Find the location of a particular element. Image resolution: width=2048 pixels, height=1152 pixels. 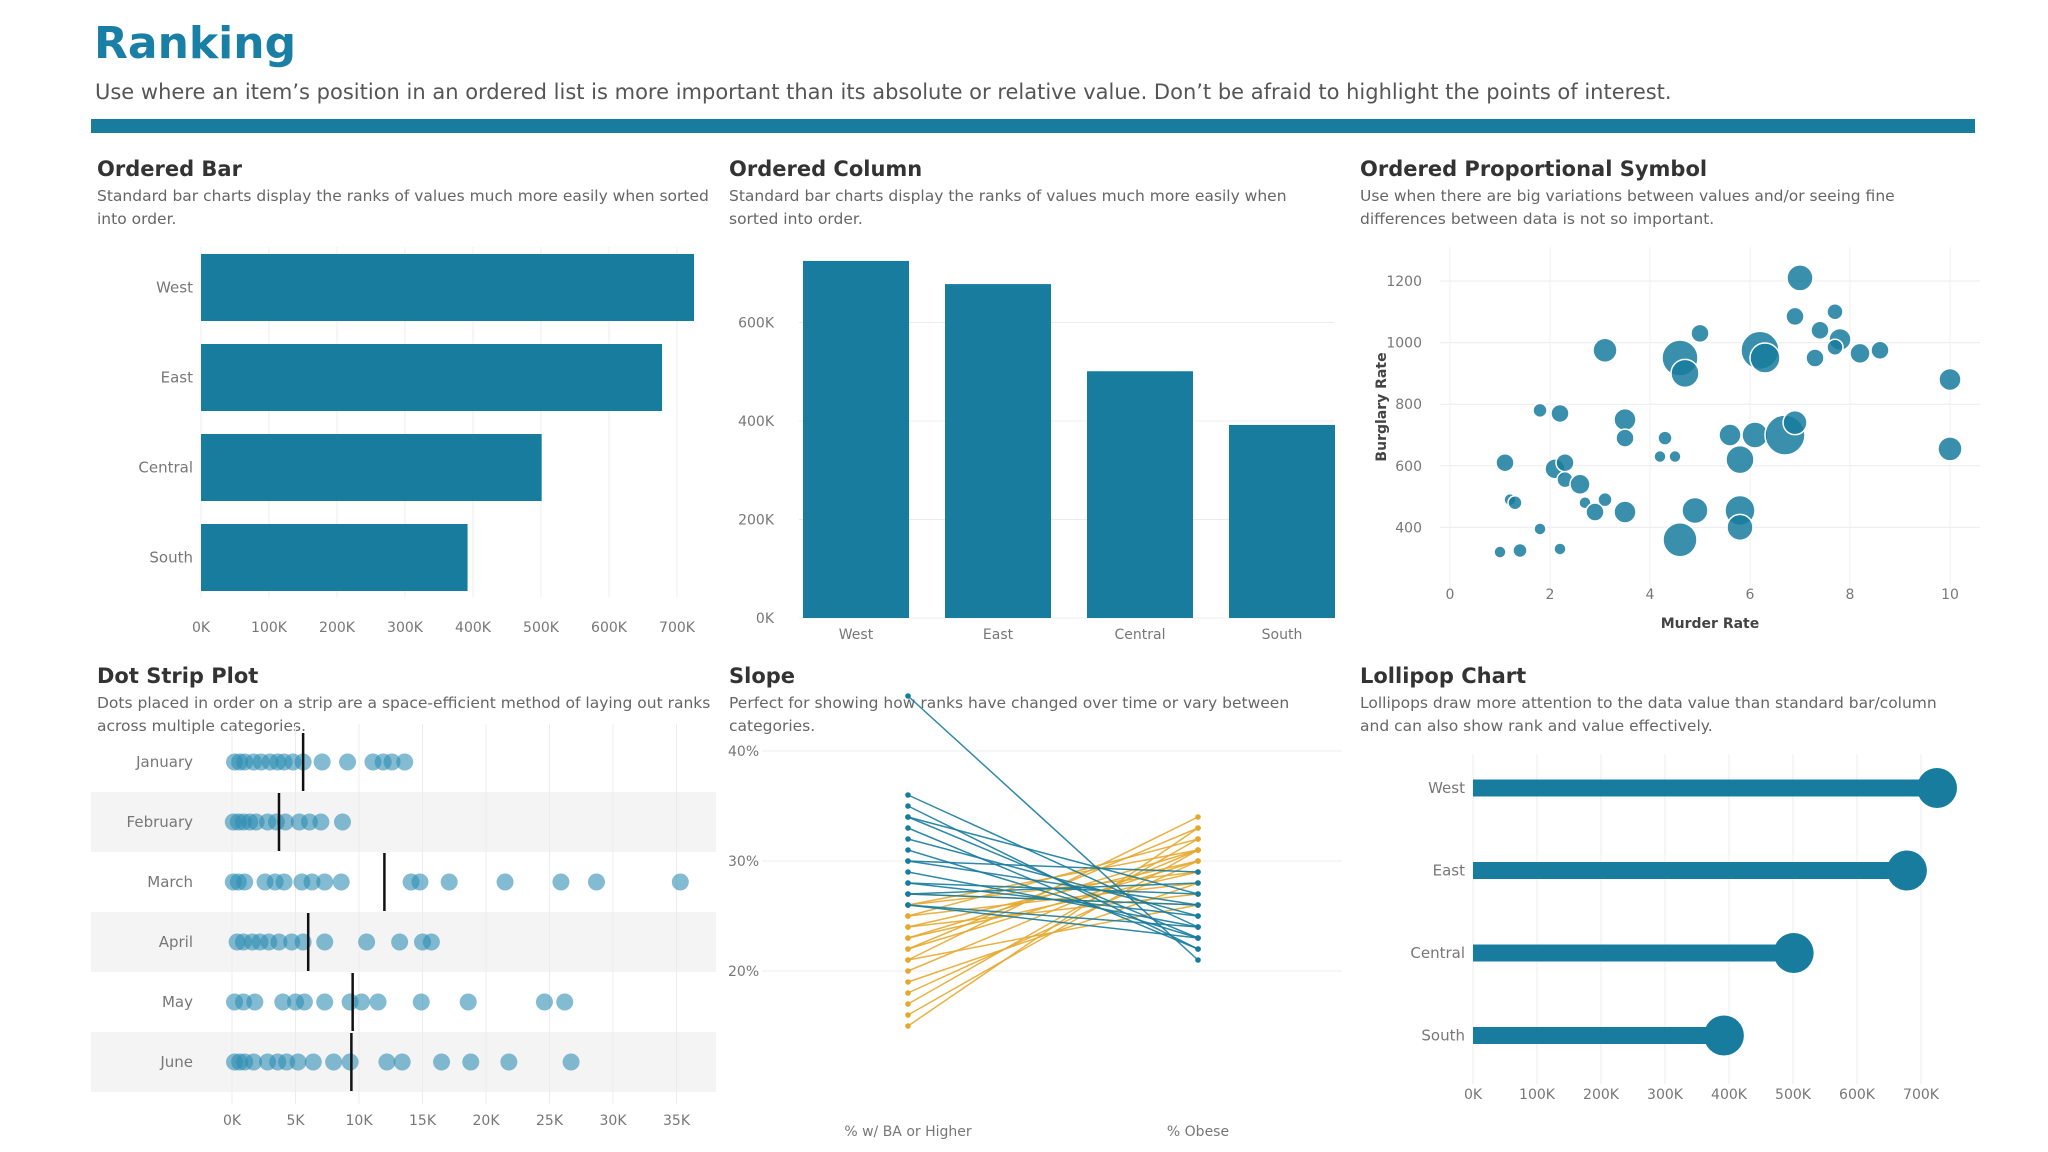

panel-title: Slope is located at coordinates (762, 676).